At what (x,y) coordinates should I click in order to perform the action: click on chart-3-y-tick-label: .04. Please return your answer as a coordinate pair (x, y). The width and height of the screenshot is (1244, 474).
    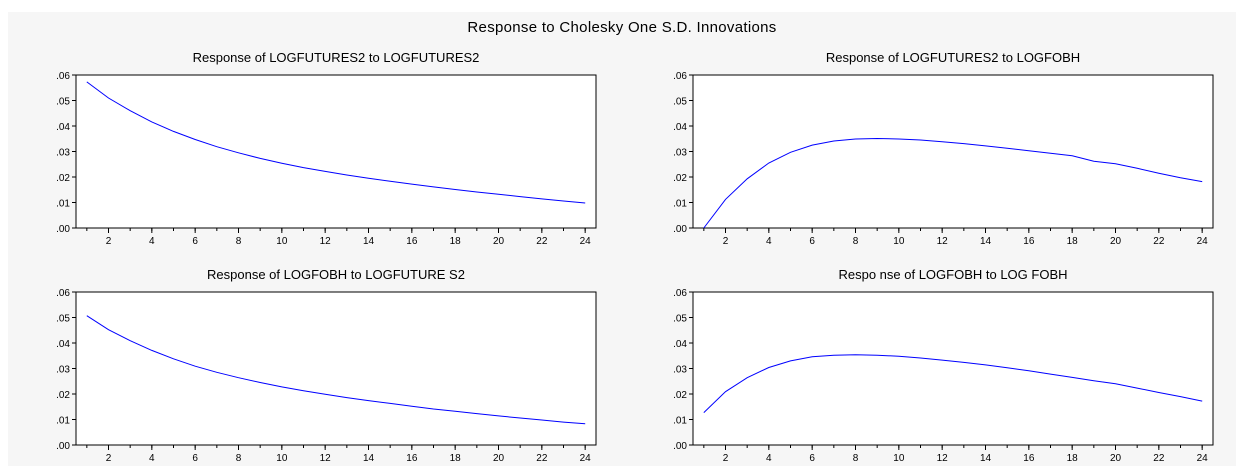
    Looking at the image, I should click on (63, 344).